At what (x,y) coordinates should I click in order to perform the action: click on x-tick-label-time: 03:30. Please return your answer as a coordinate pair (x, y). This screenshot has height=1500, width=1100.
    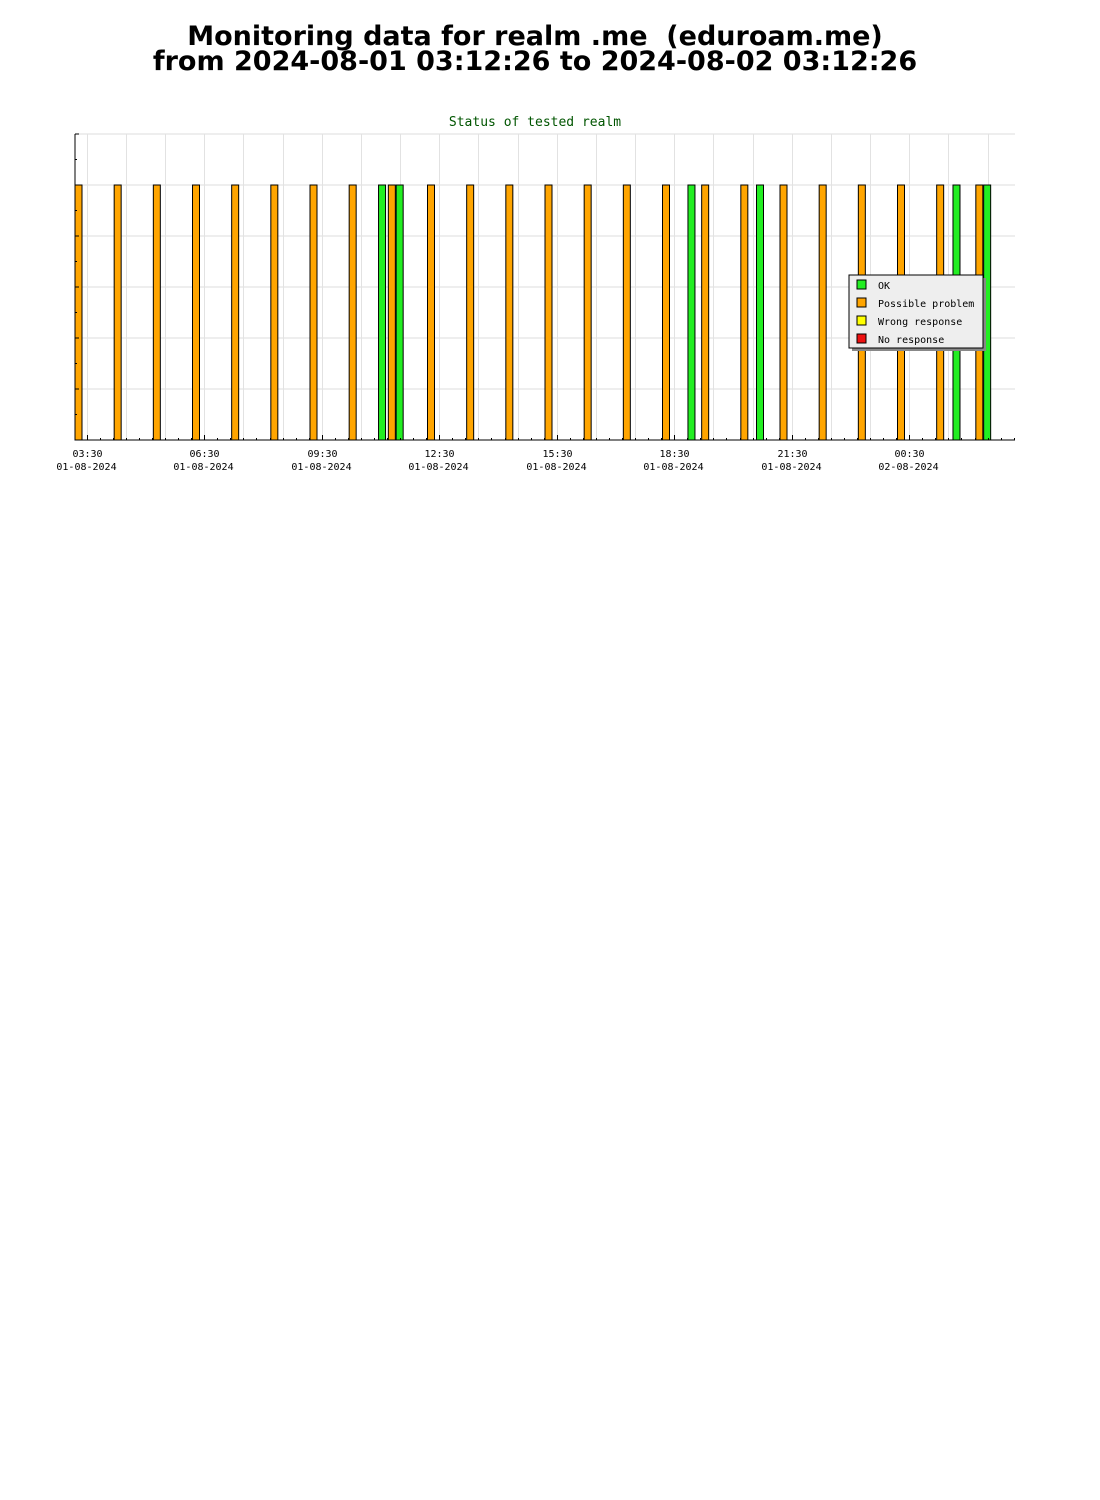
    Looking at the image, I should click on (87, 454).